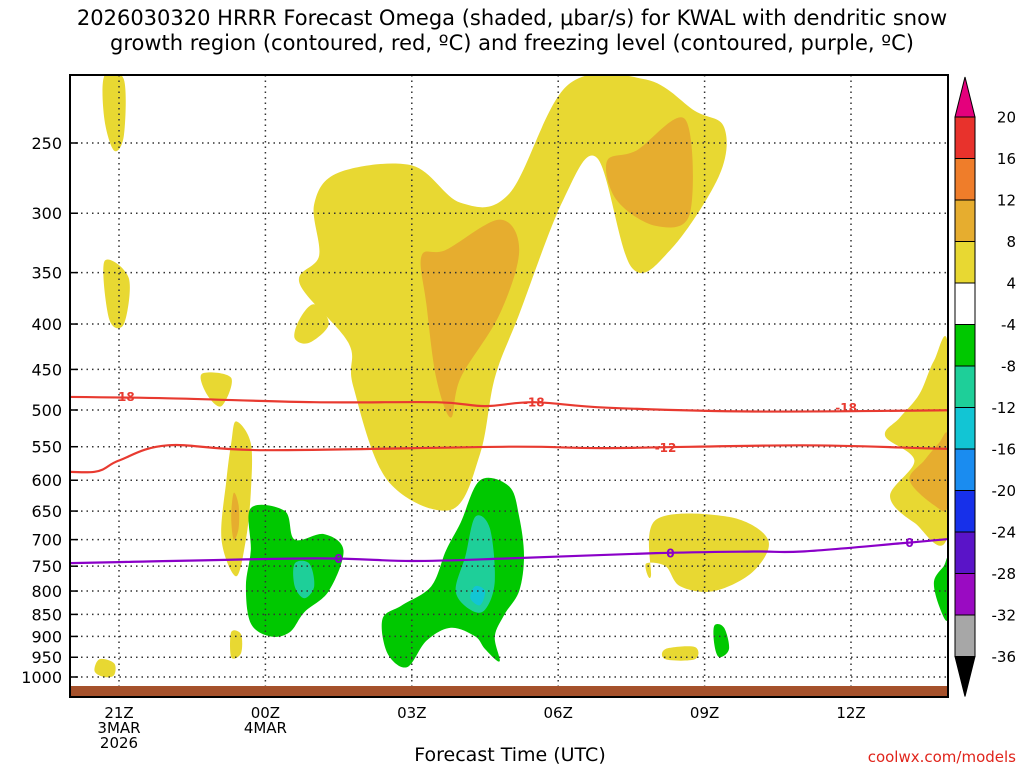  What do you see at coordinates (850, 713) in the screenshot?
I see `x-tick-label-12Z-0: 12Z` at bounding box center [850, 713].